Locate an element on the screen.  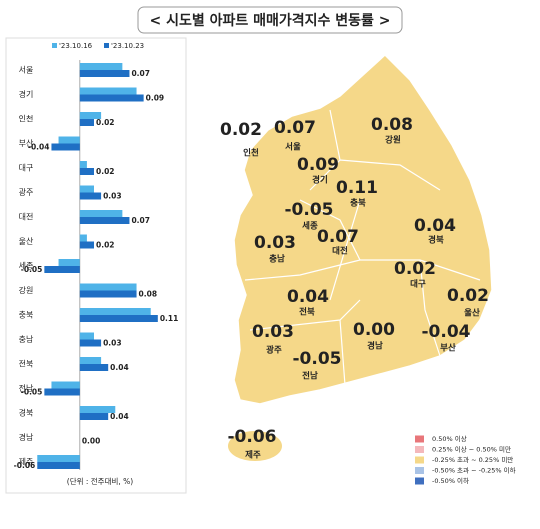
map-value: 0.00 is located at coordinates (374, 330).